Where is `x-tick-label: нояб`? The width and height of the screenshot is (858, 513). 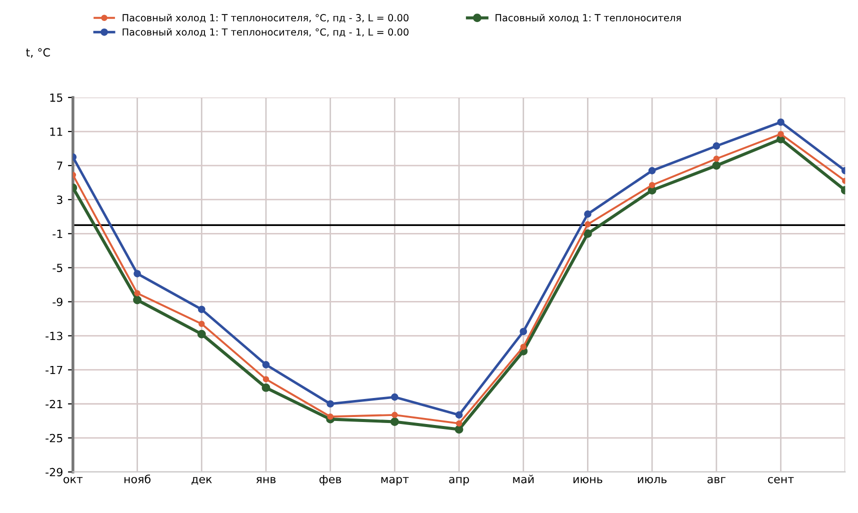 x-tick-label: нояб is located at coordinates (137, 479).